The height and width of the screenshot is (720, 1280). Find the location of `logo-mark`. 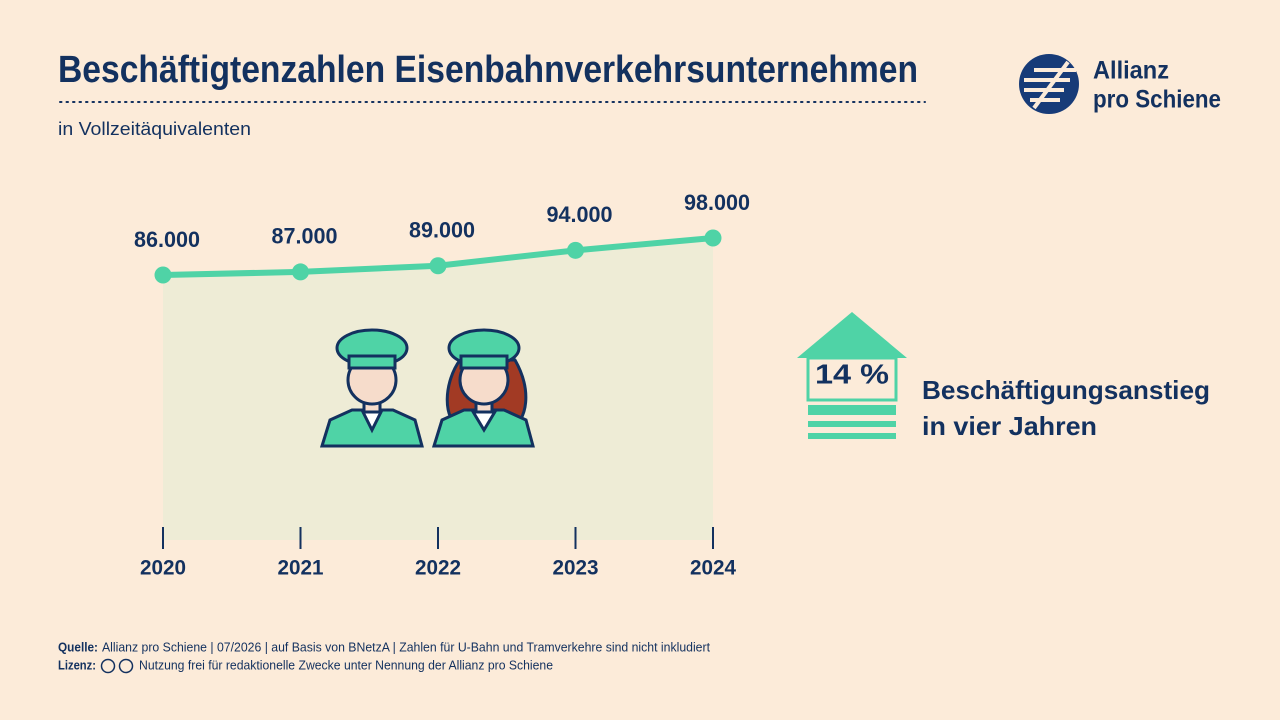

logo-mark is located at coordinates (1049, 84).